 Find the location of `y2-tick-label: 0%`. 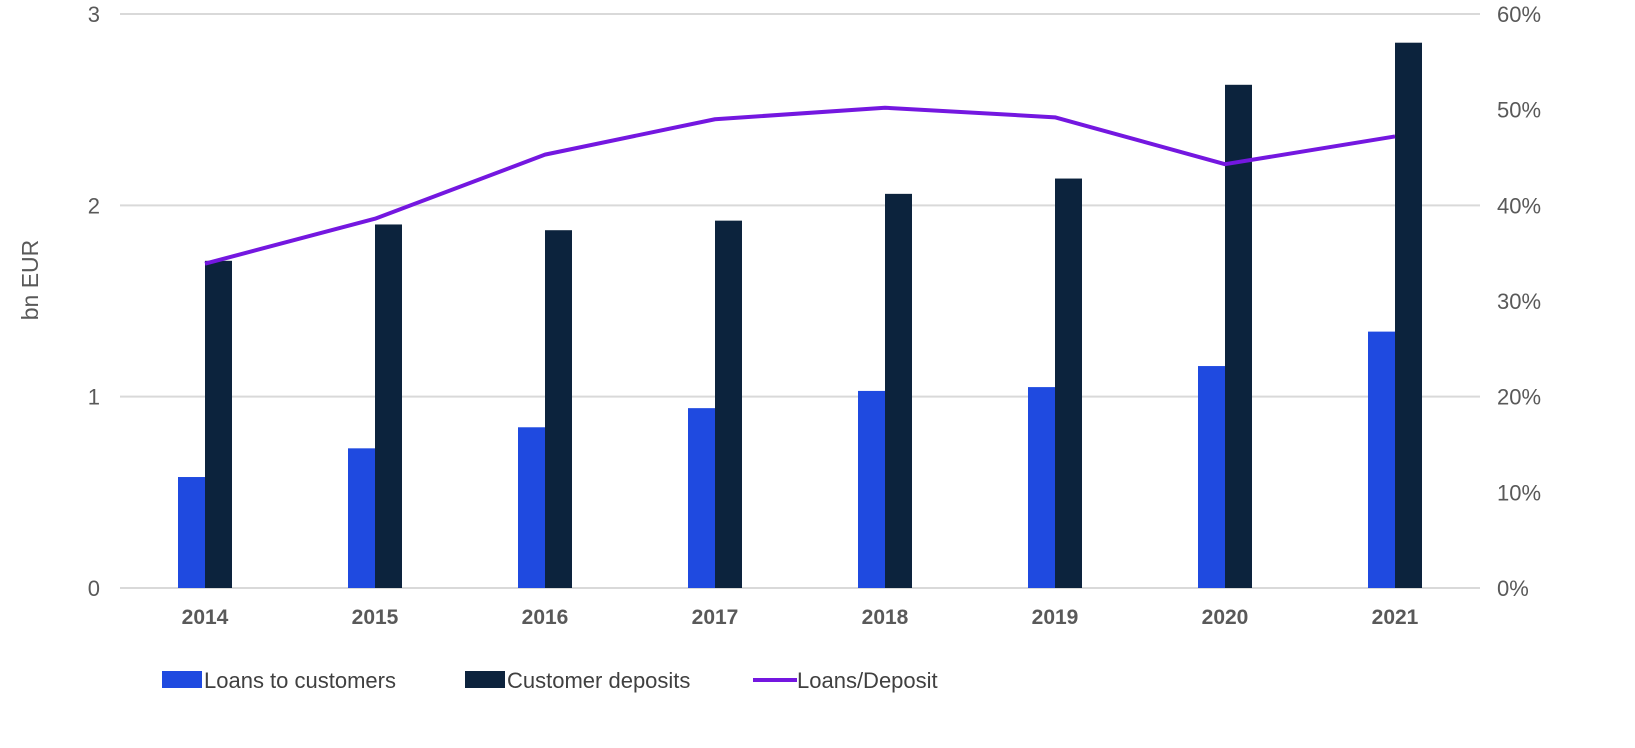

y2-tick-label: 0% is located at coordinates (1513, 588).